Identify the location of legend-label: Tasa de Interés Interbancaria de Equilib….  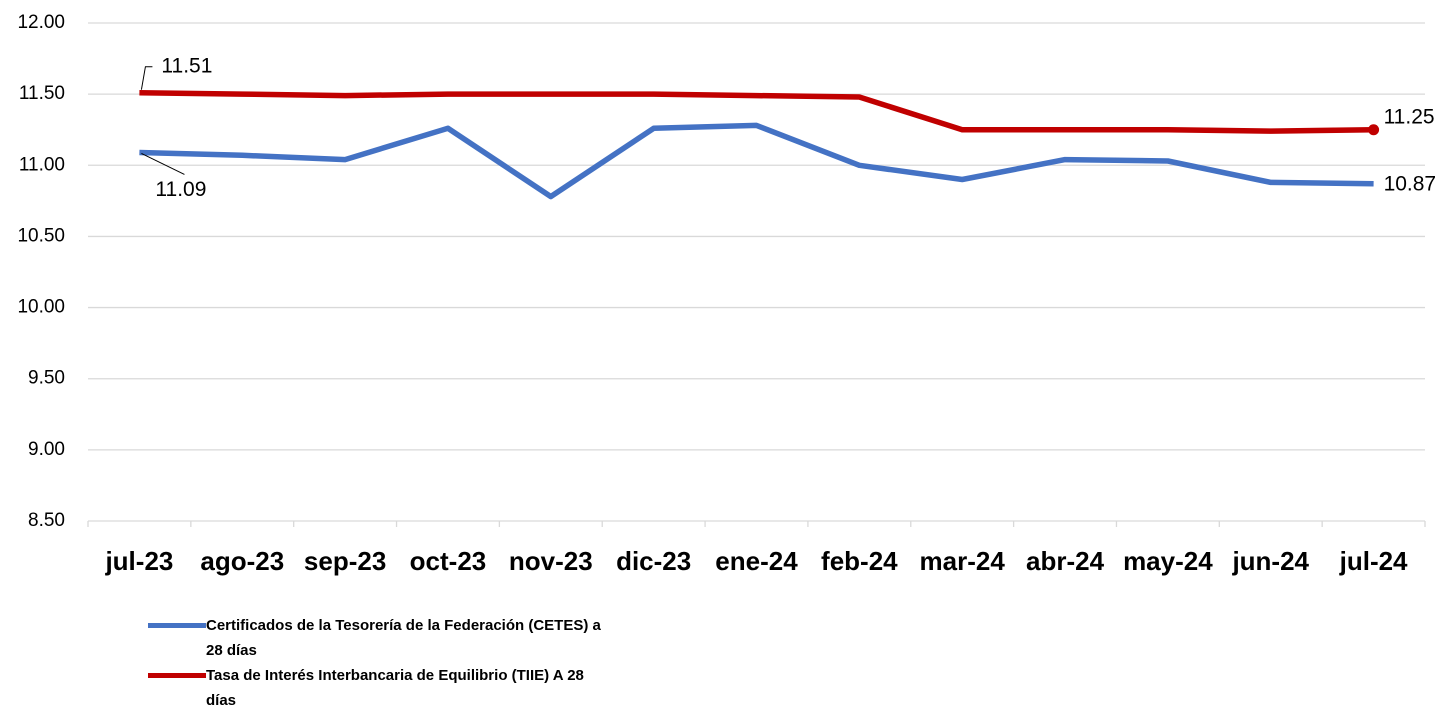
(395, 688).